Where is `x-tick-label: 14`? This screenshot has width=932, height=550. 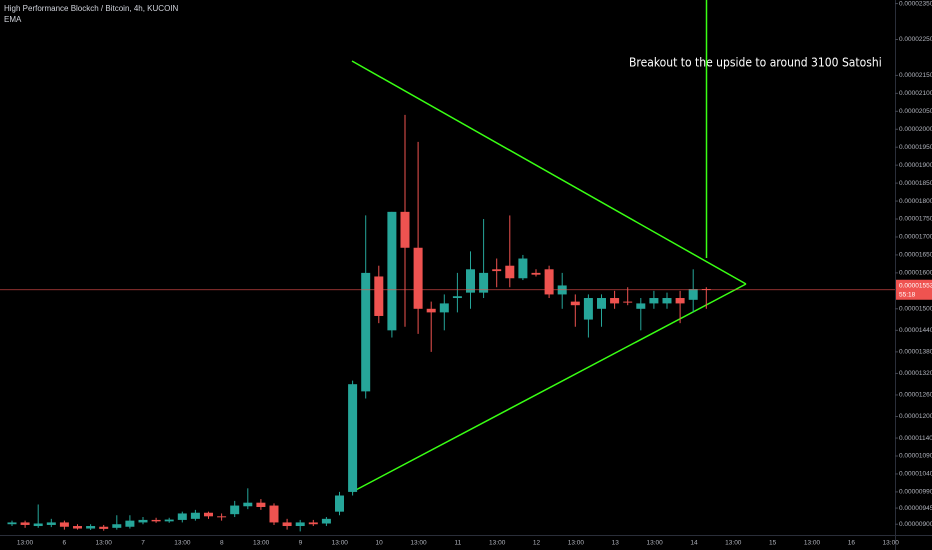
x-tick-label: 14 is located at coordinates (694, 543).